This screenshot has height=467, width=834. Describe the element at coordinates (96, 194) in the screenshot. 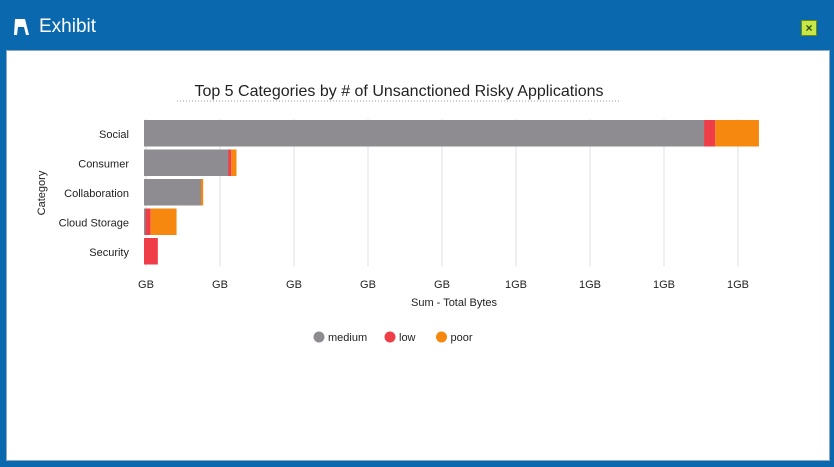

I see `y-tick-label: Collaboration` at that location.